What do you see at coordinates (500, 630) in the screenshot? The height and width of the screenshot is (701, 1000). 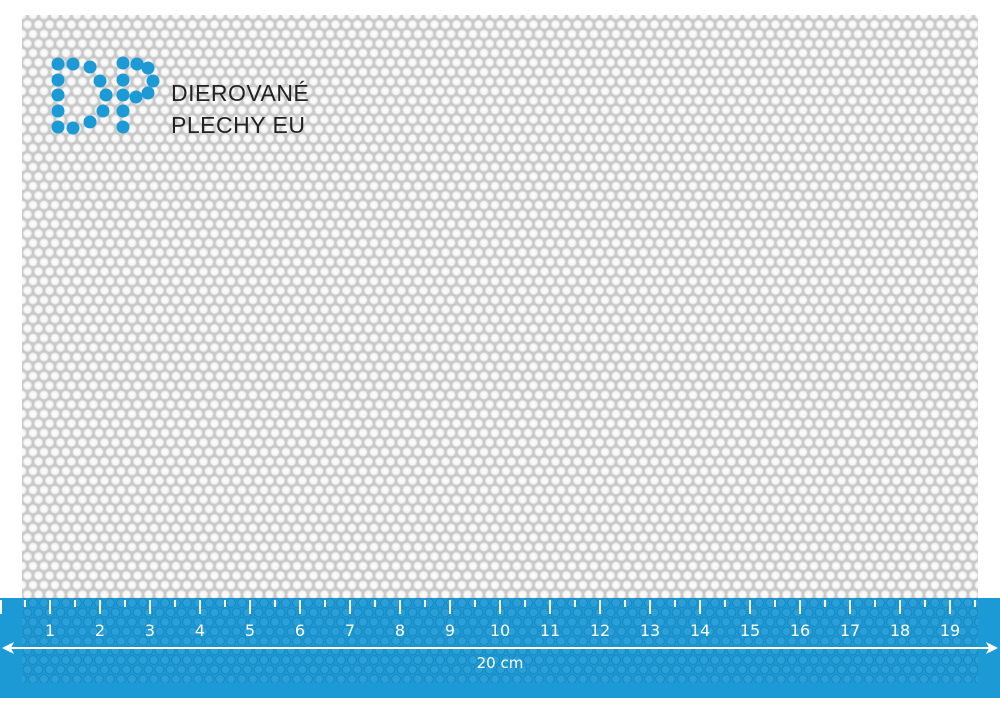 I see `ruler-label: 10` at bounding box center [500, 630].